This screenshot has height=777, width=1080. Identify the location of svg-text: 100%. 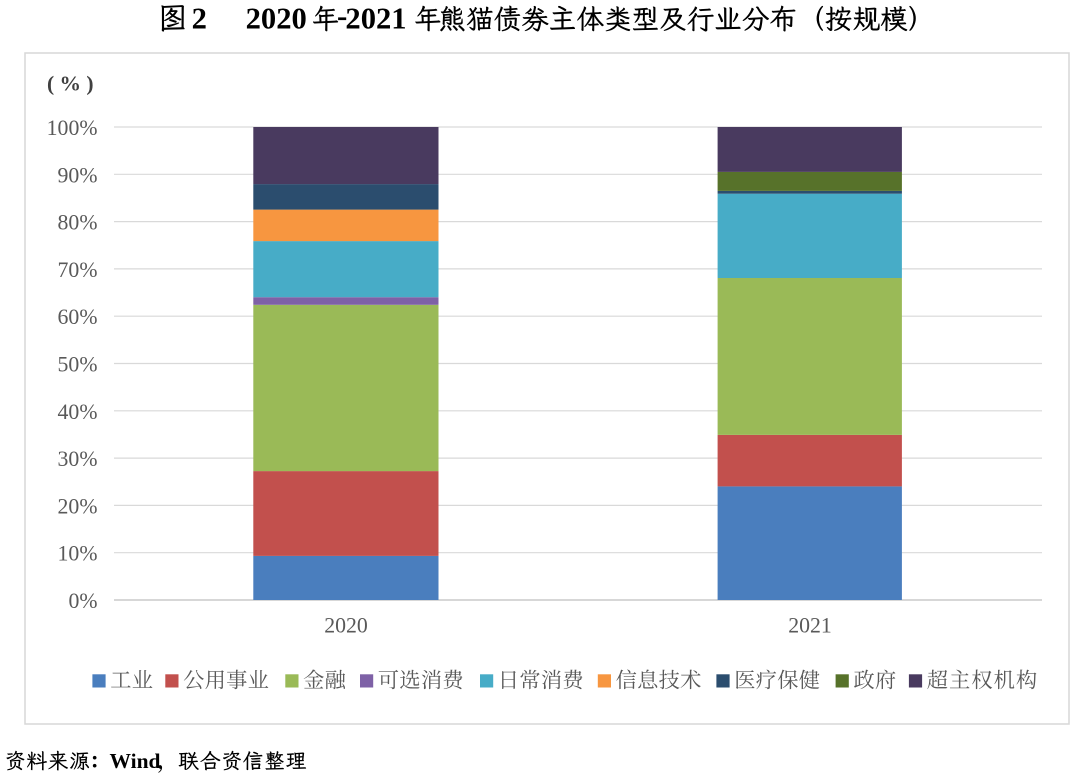
(72, 128).